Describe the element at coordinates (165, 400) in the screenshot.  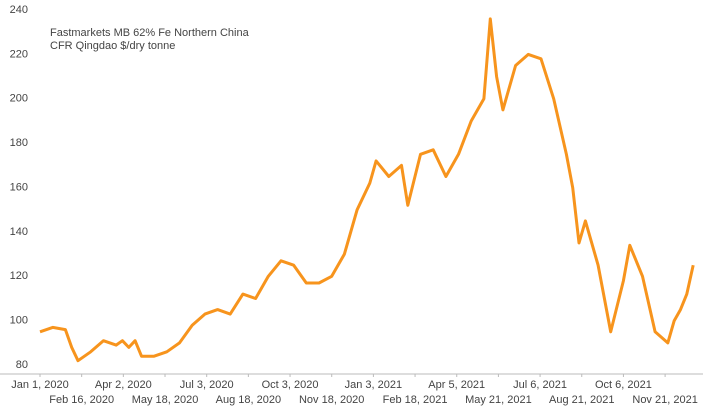
I see `x-tick-label: May 18, 2020` at that location.